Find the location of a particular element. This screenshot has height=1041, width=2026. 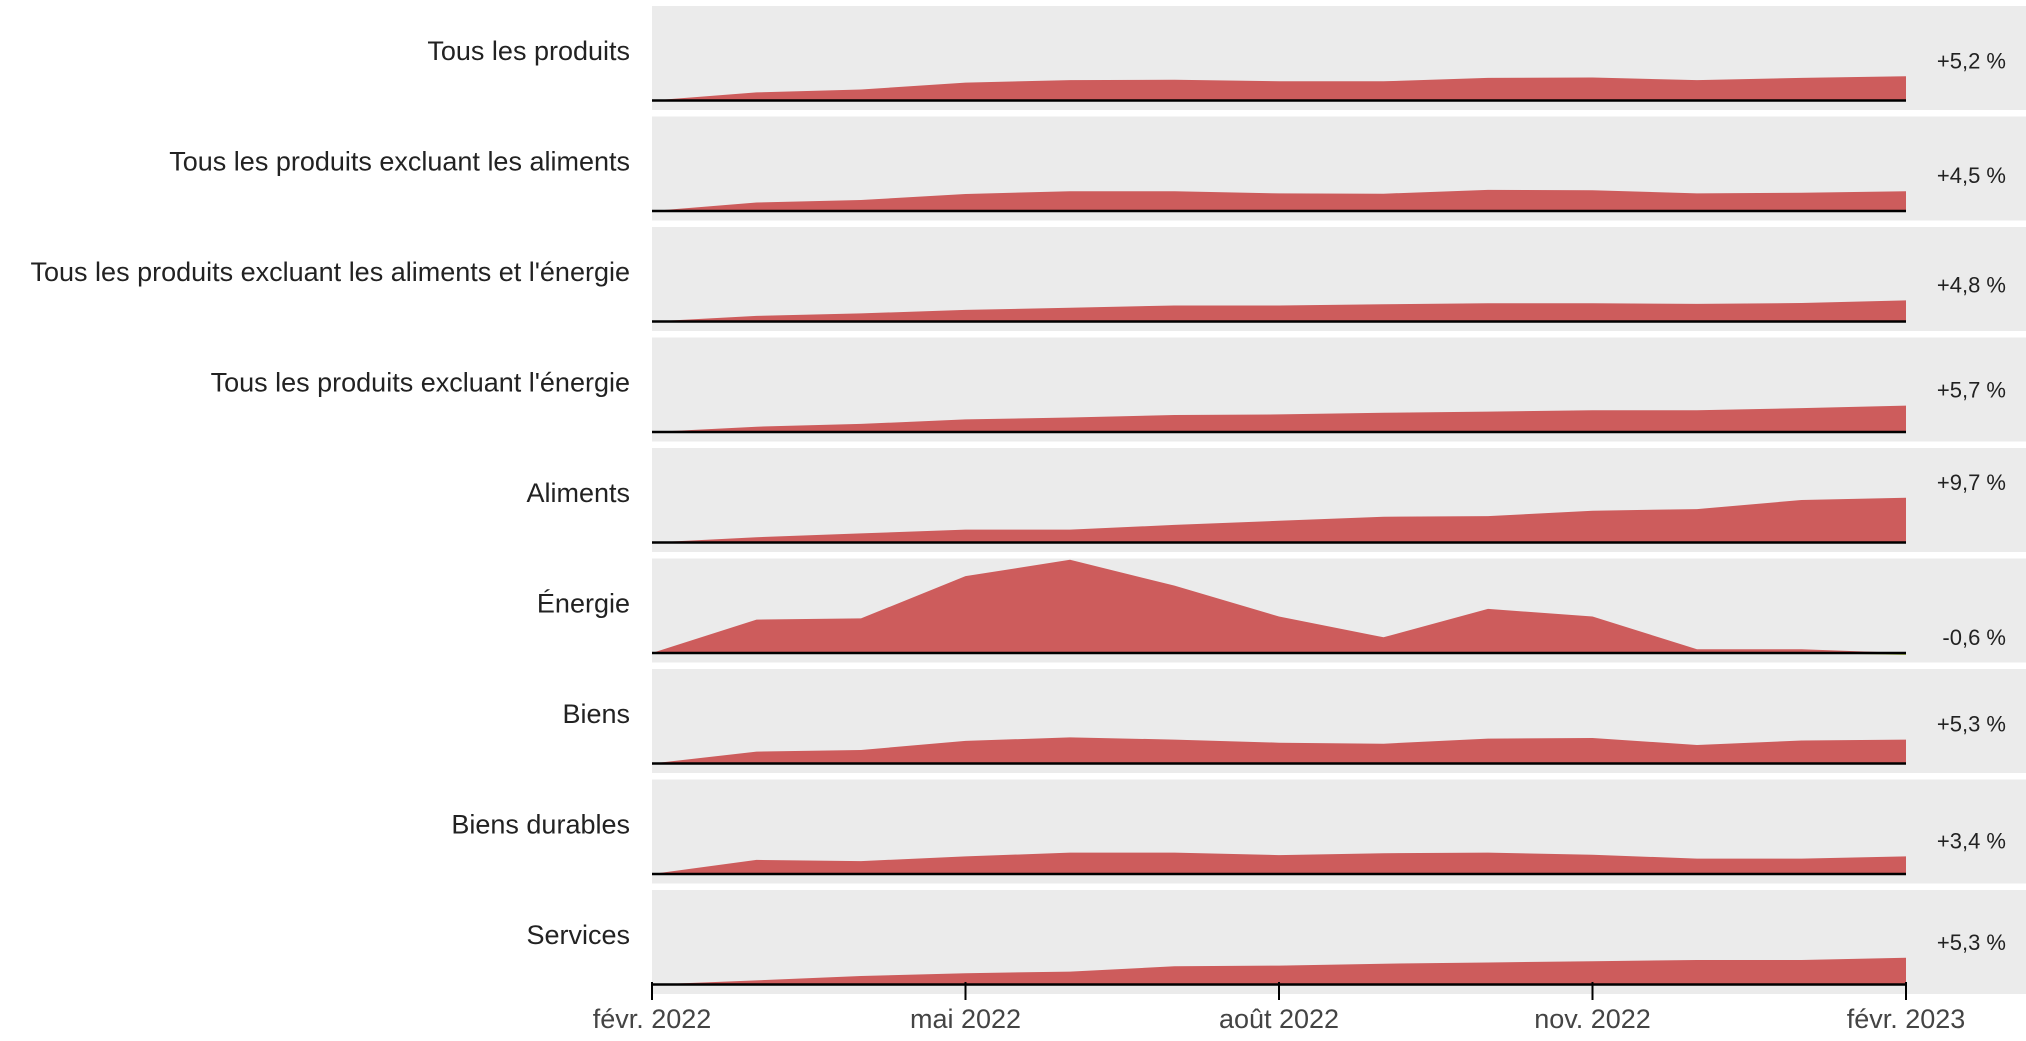

series-label: Tous les produits excluant les aliments is located at coordinates (399, 162).